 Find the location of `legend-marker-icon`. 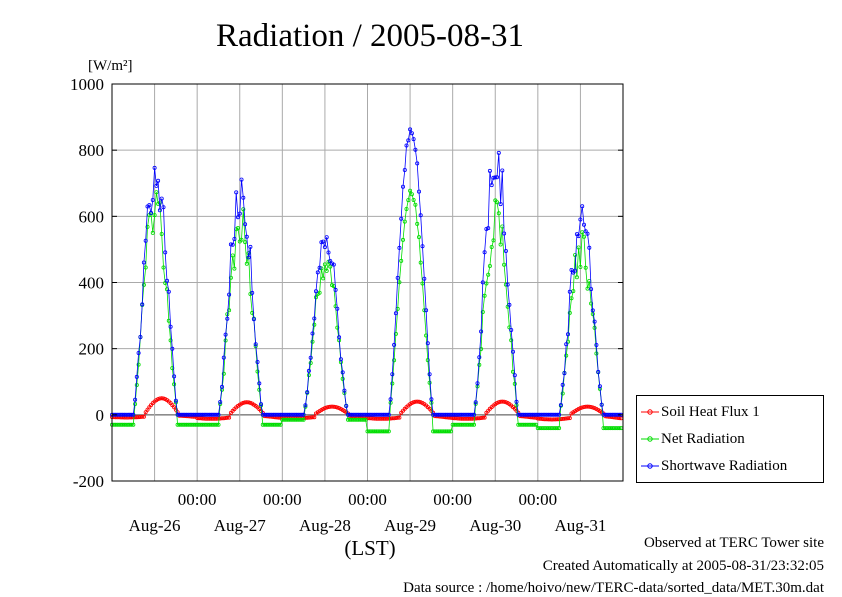

legend-marker-icon is located at coordinates (650, 466).